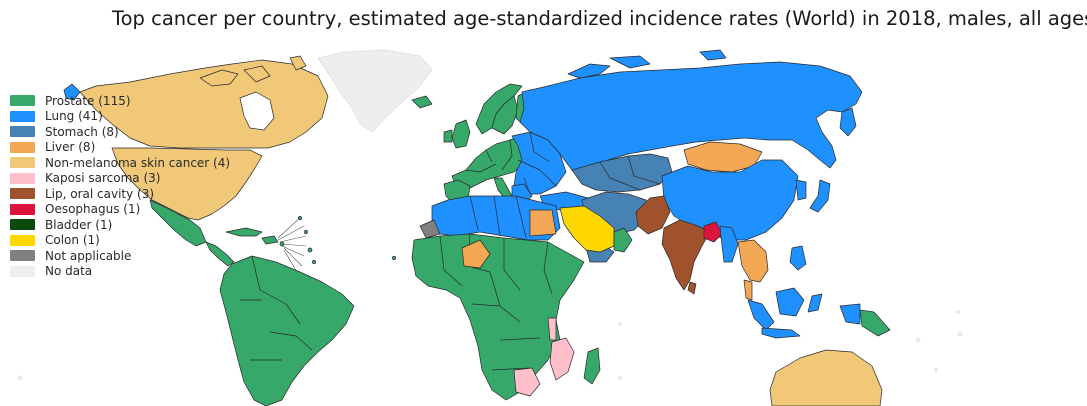 Image resolution: width=1087 pixels, height=406 pixels. I want to click on border-north-africa, so click(498, 217).